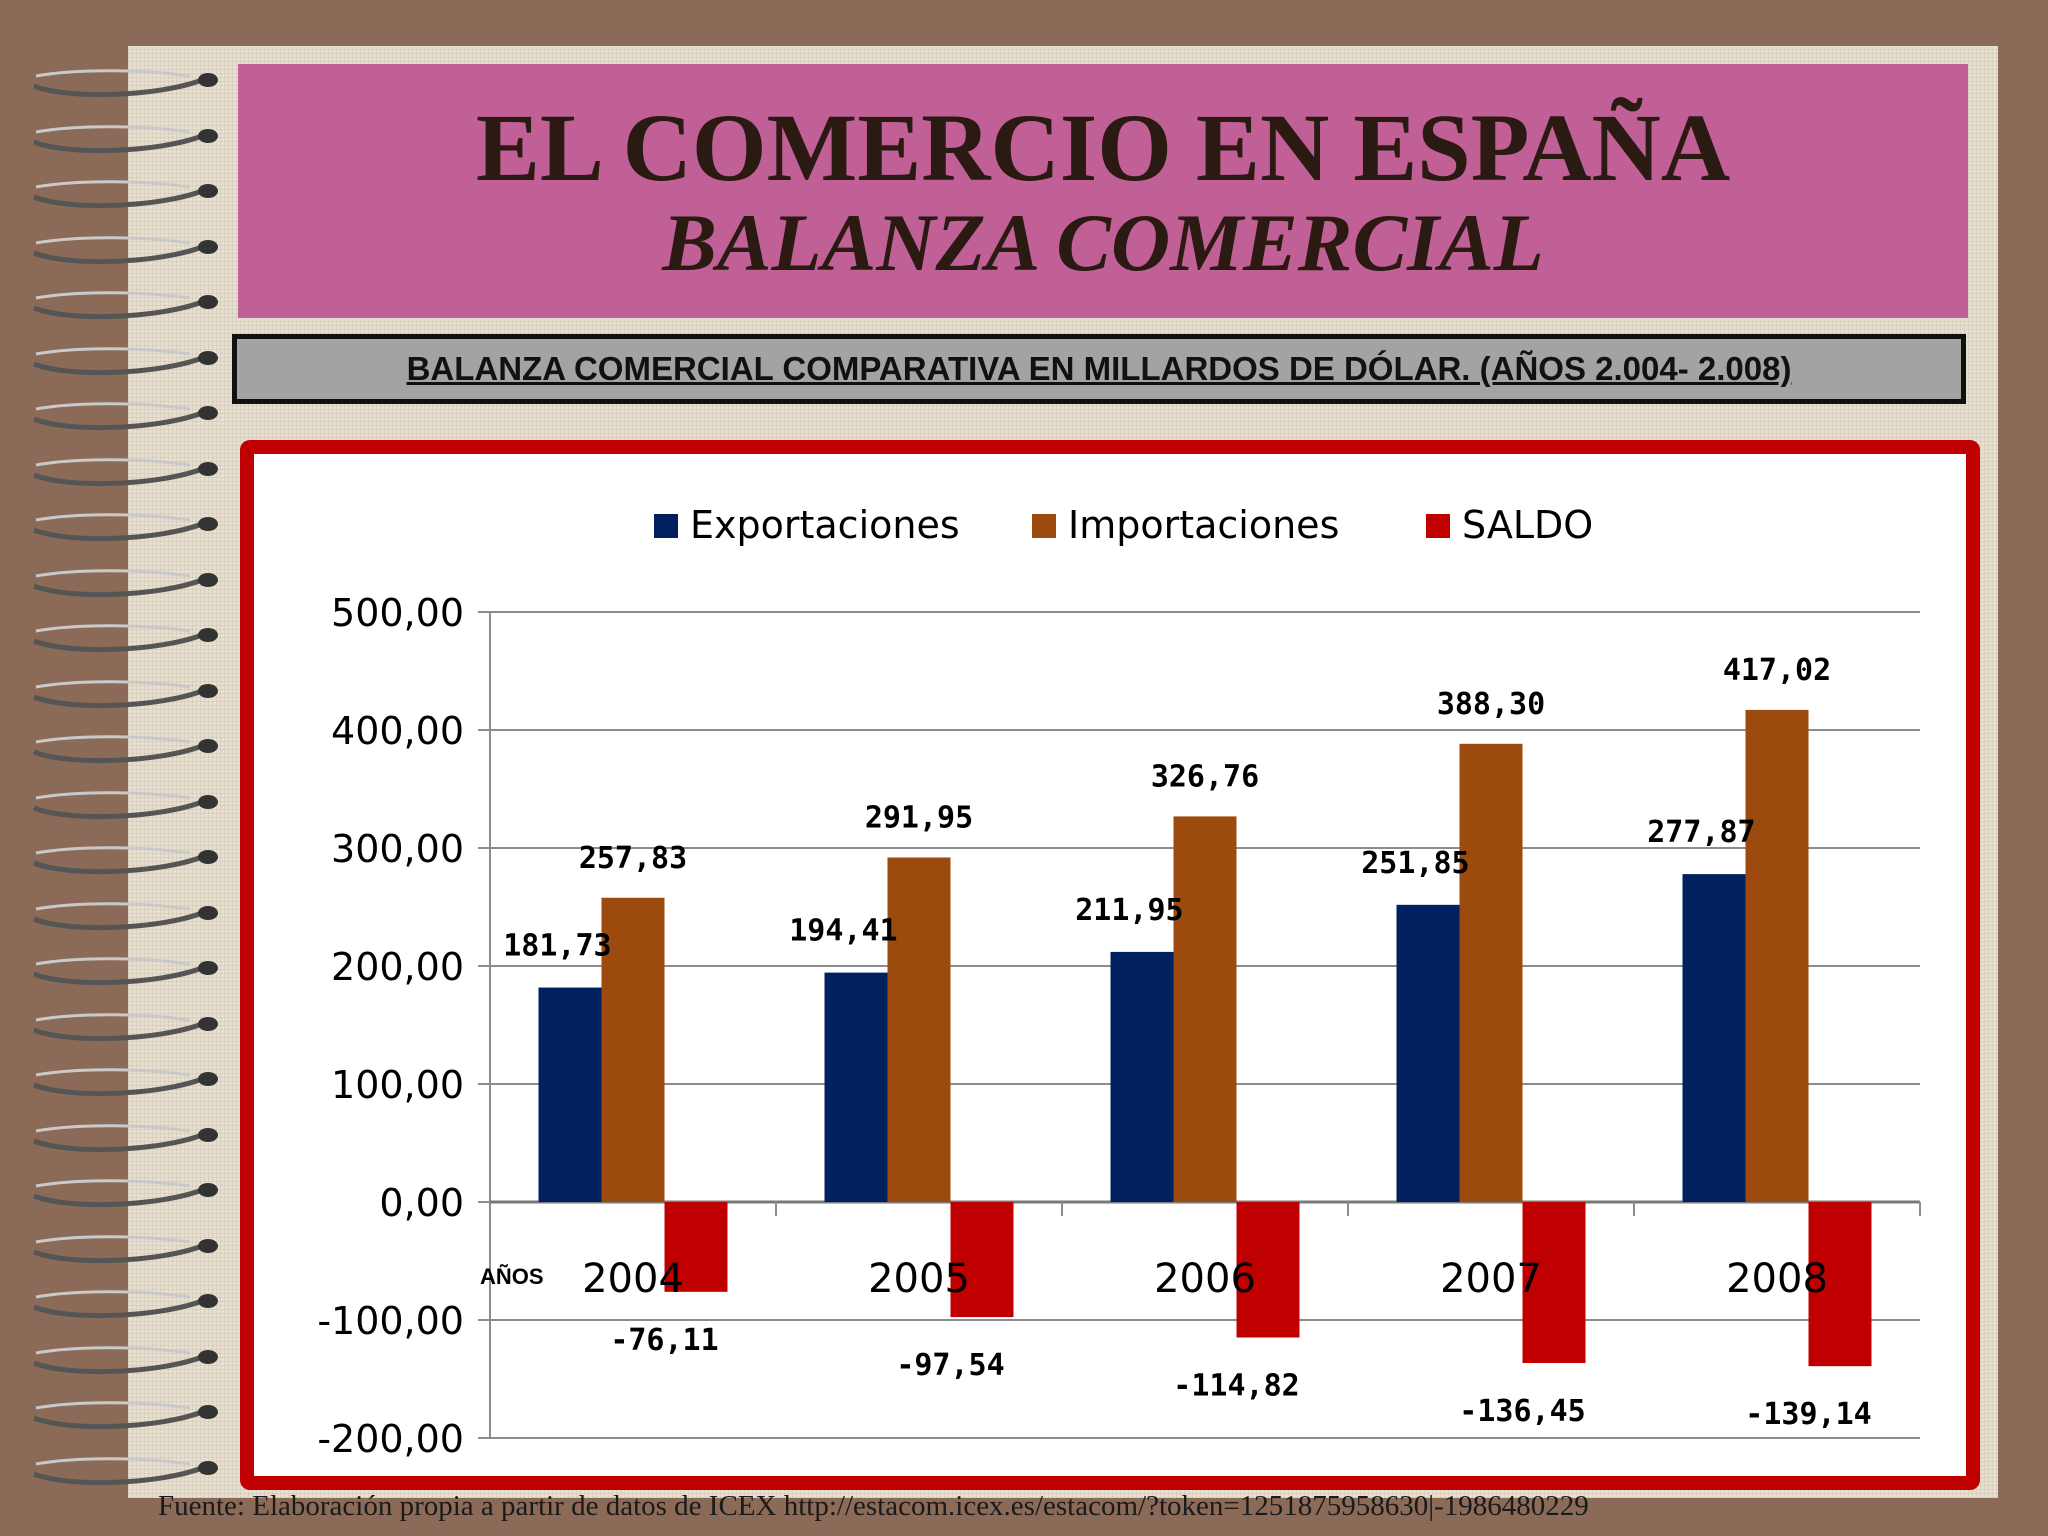 The width and height of the screenshot is (2048, 1536). Describe the element at coordinates (512, 1276) in the screenshot. I see `x-axis-label: AÑOS` at that location.